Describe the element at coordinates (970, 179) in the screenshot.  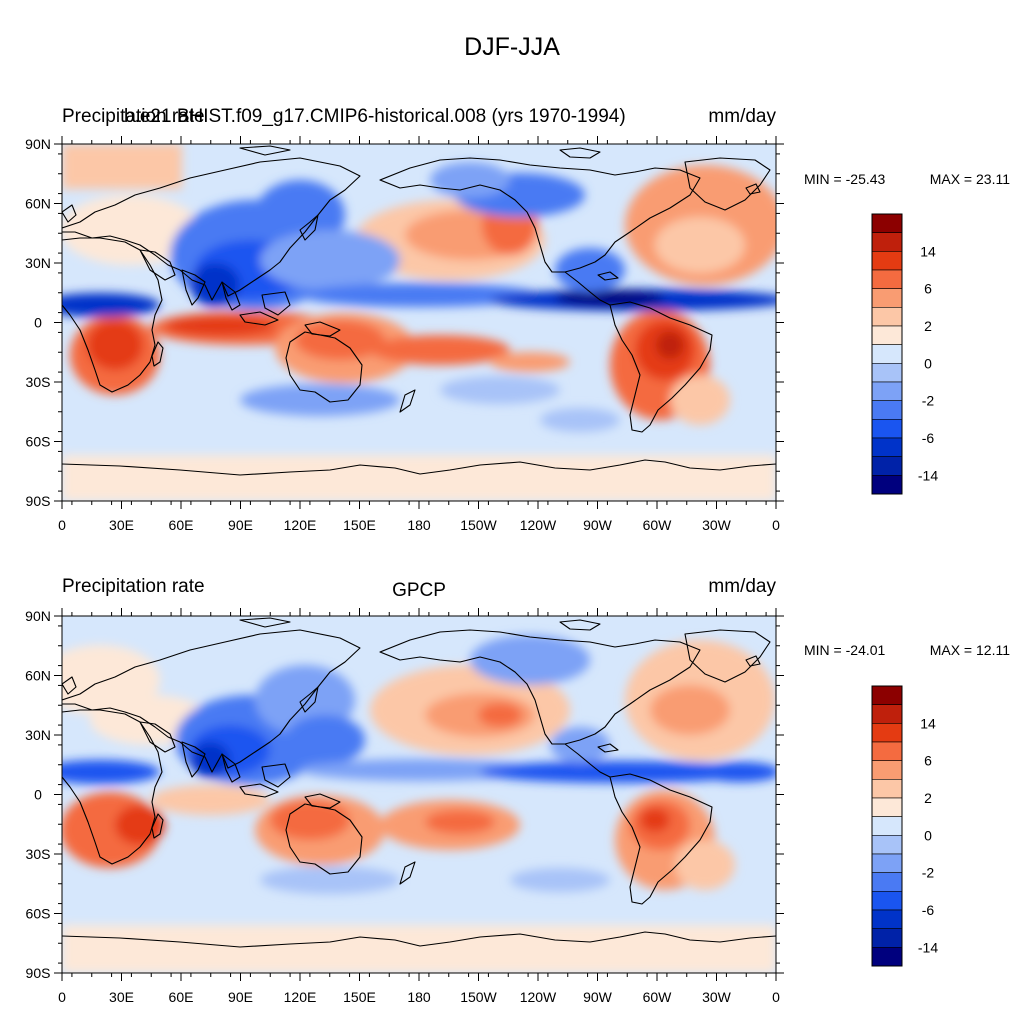
I see `max-label: MAX = 23.11` at that location.